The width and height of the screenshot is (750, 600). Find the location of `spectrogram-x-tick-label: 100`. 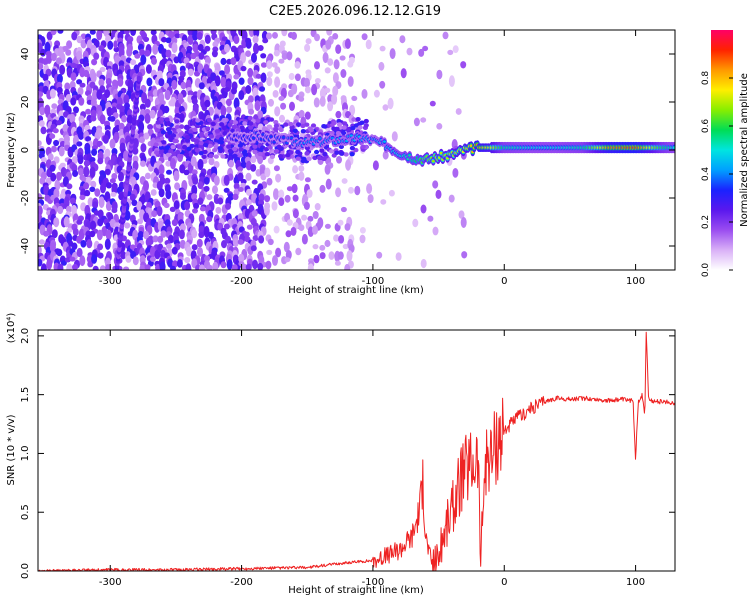

spectrogram-x-tick-label: 100 is located at coordinates (635, 281).